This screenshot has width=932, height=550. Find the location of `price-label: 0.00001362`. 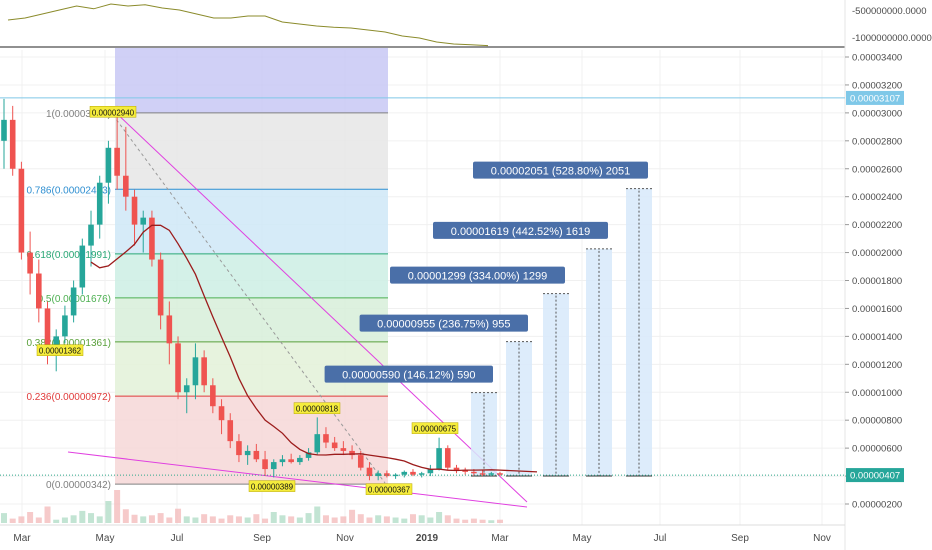

price-label: 0.00001362 is located at coordinates (60, 351).